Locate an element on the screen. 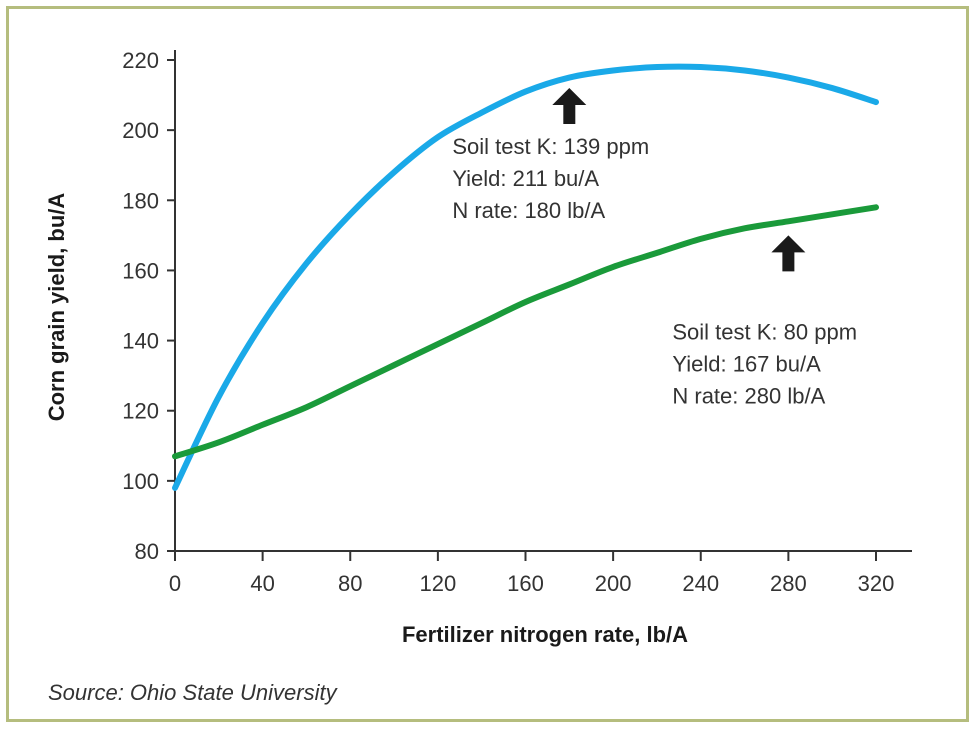 The height and width of the screenshot is (732, 975). annotation-text: Yield: 167 bu/A is located at coordinates (746, 363).